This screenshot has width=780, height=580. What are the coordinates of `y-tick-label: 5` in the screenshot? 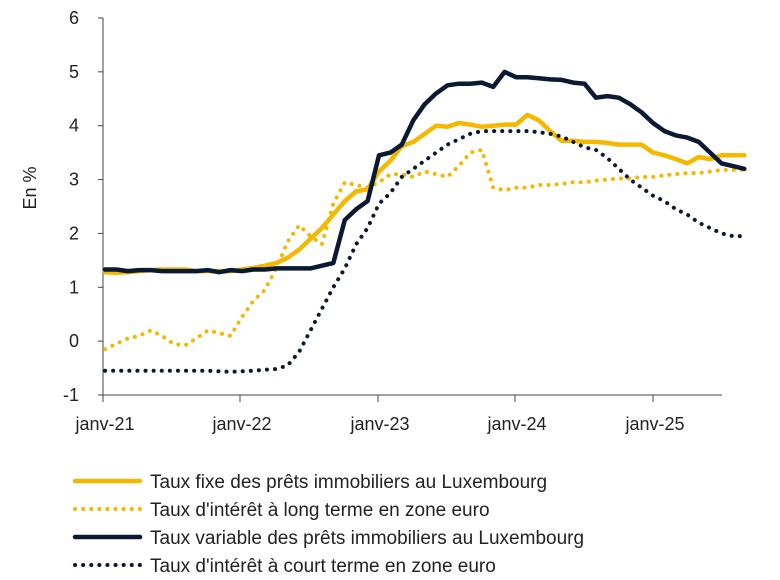 It's located at (74, 72).